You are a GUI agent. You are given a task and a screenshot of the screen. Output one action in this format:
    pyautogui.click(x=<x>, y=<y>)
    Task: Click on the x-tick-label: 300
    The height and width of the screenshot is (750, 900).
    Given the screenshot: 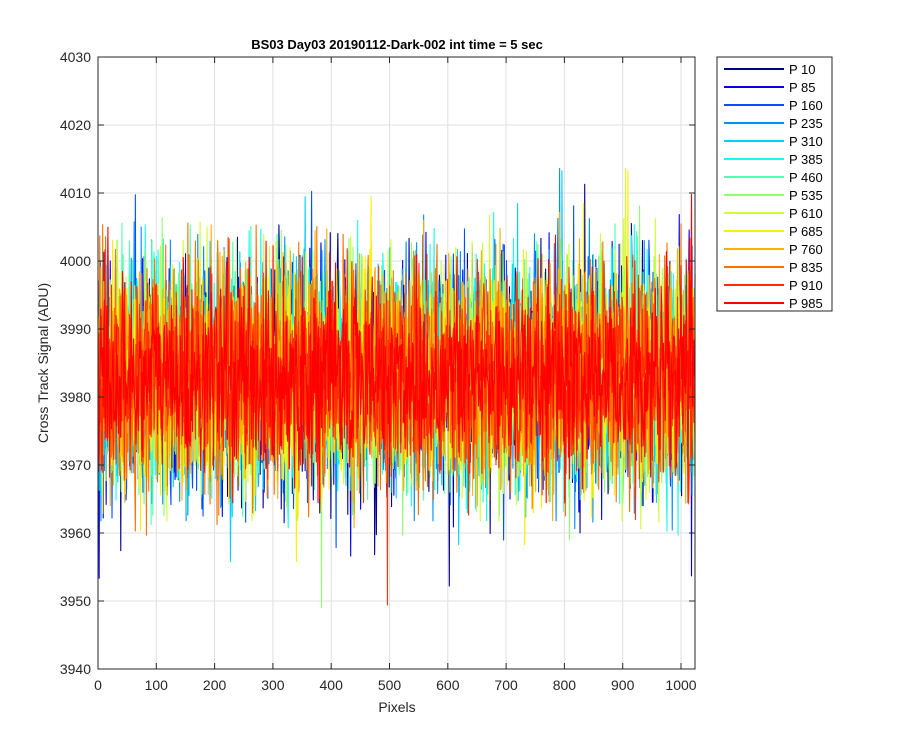 What is the action you would take?
    pyautogui.click(x=273, y=685)
    